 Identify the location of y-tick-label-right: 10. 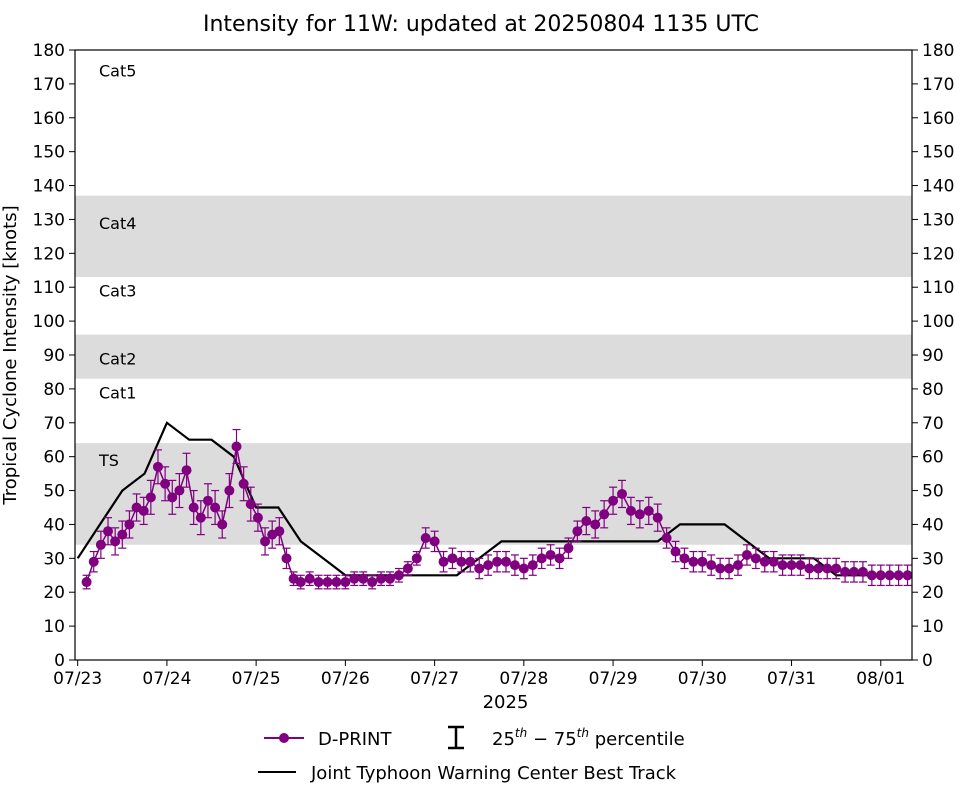
(933, 627).